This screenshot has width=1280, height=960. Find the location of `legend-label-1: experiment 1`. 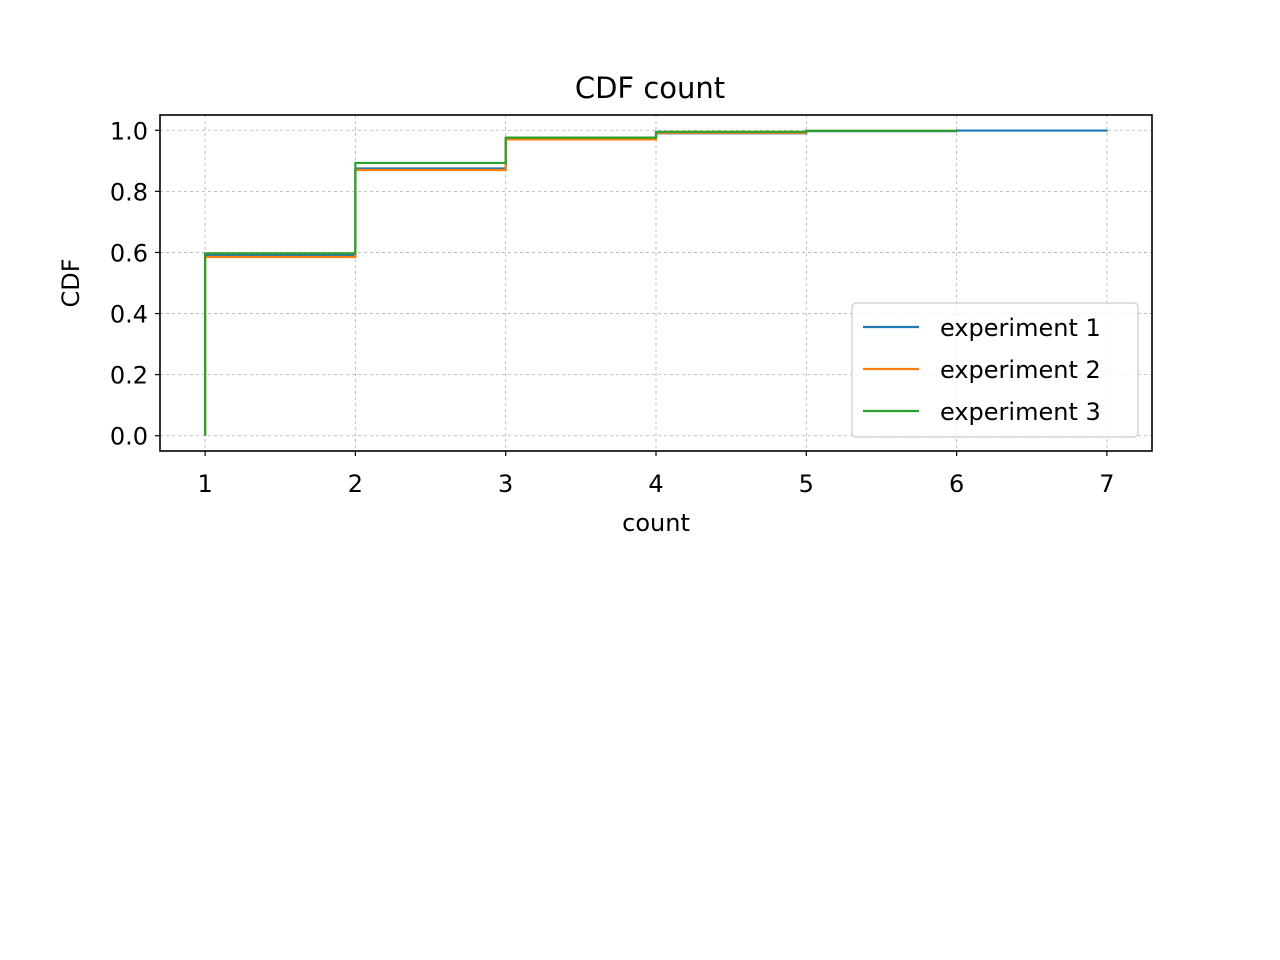

legend-label-1: experiment 1 is located at coordinates (1020, 328).